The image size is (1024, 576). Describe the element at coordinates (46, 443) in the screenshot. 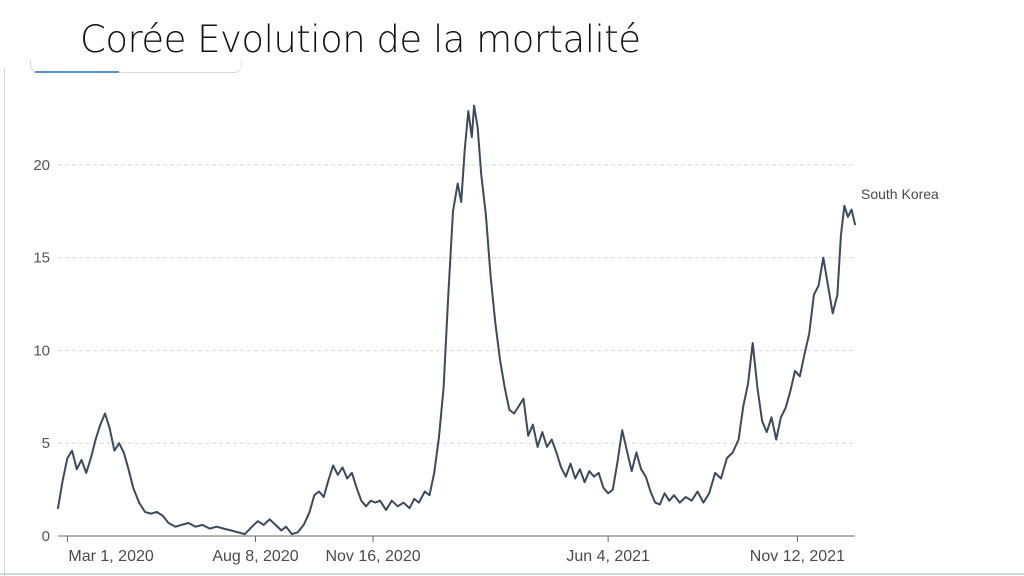

I see `y-tick-label: 5` at that location.